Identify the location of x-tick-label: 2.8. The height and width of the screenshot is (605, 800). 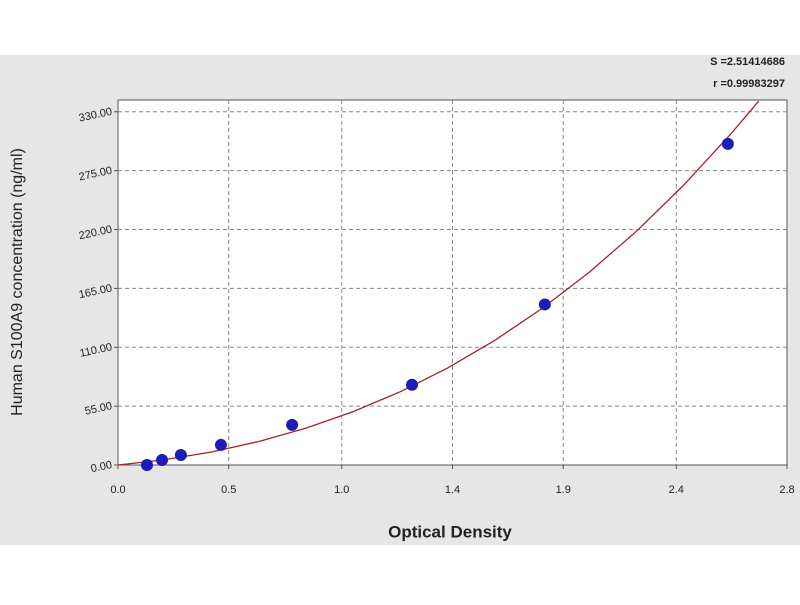
(786, 490).